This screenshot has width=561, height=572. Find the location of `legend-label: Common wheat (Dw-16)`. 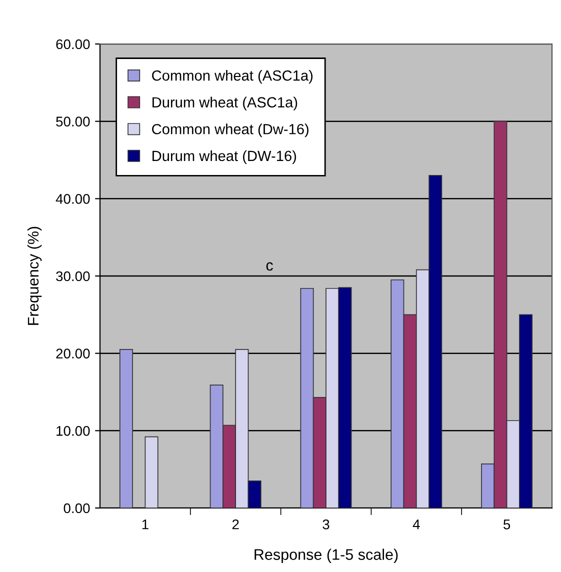

legend-label: Common wheat (Dw-16) is located at coordinates (230, 131).